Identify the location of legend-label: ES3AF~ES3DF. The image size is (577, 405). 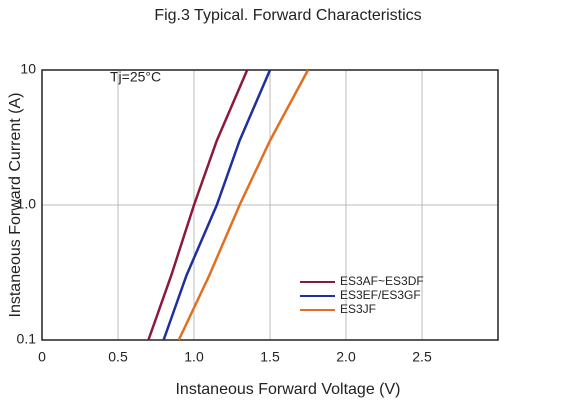
(382, 281).